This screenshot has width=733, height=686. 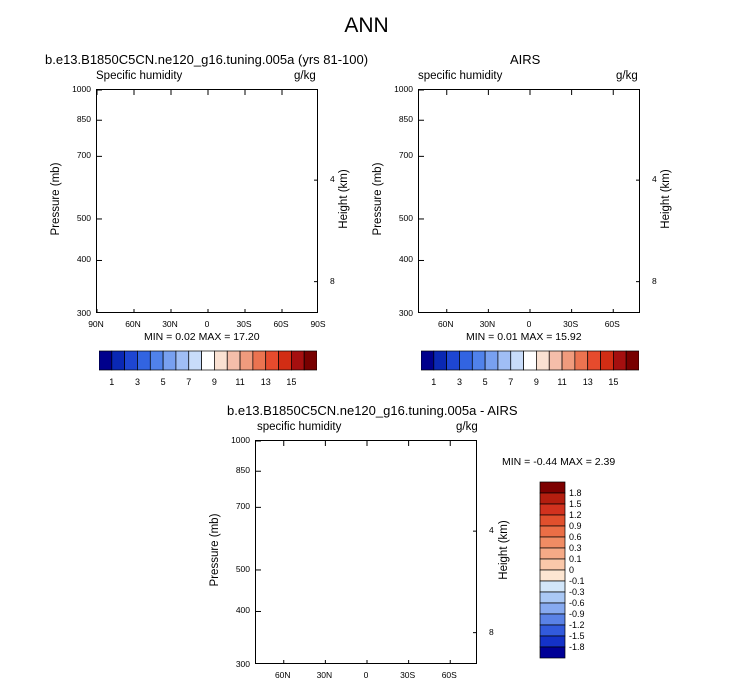 I want to click on panel-obs-units: g/kg, so click(x=627, y=76).